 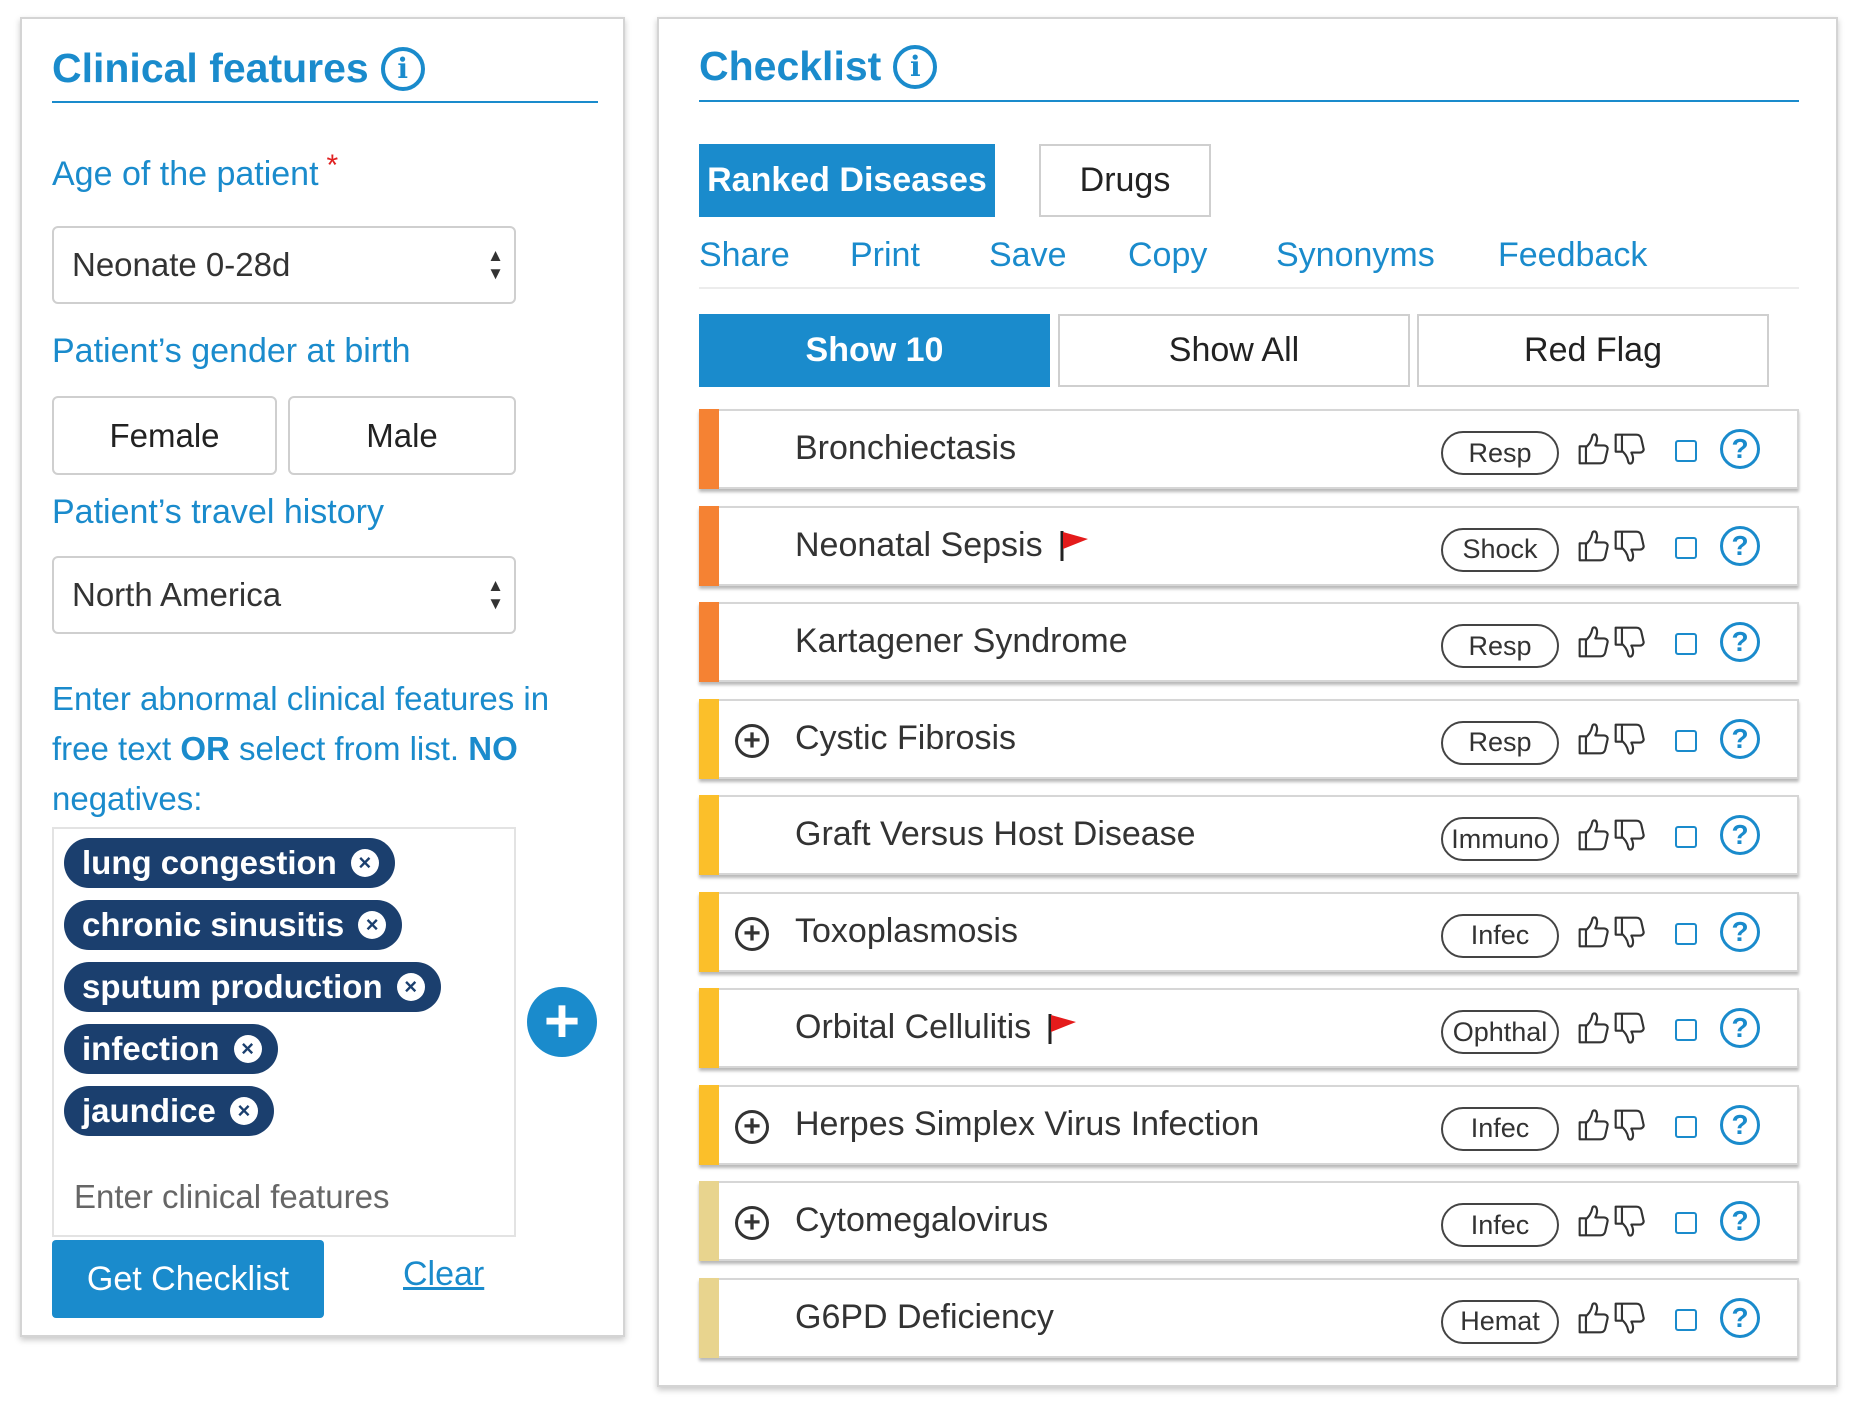 I want to click on get-checklist-button: Get Checklist, so click(x=188, y=1279).